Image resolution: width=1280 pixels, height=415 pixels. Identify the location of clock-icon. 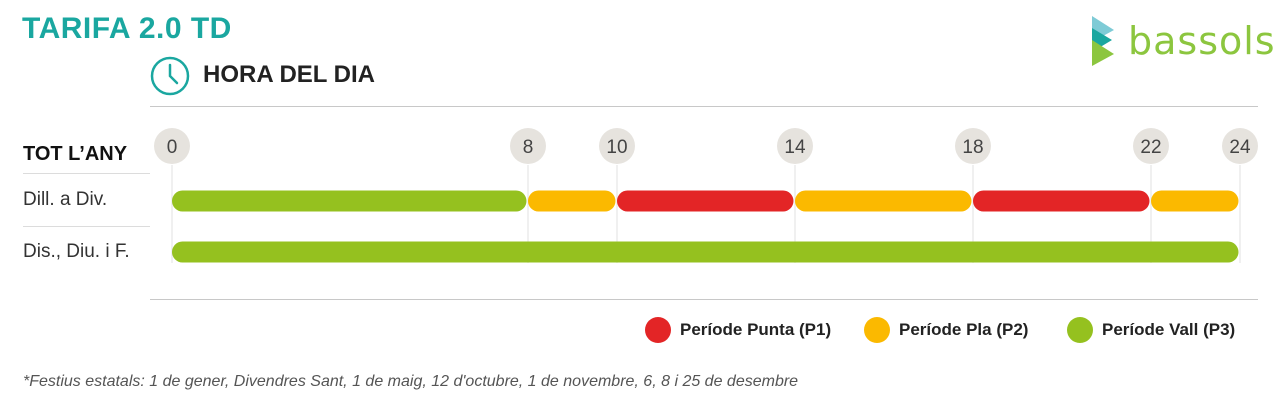
(170, 76).